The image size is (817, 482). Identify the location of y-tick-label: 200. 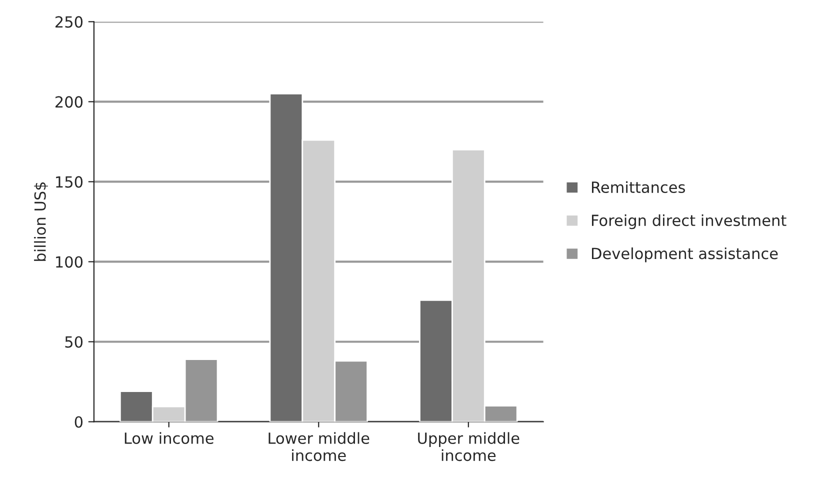
(69, 102).